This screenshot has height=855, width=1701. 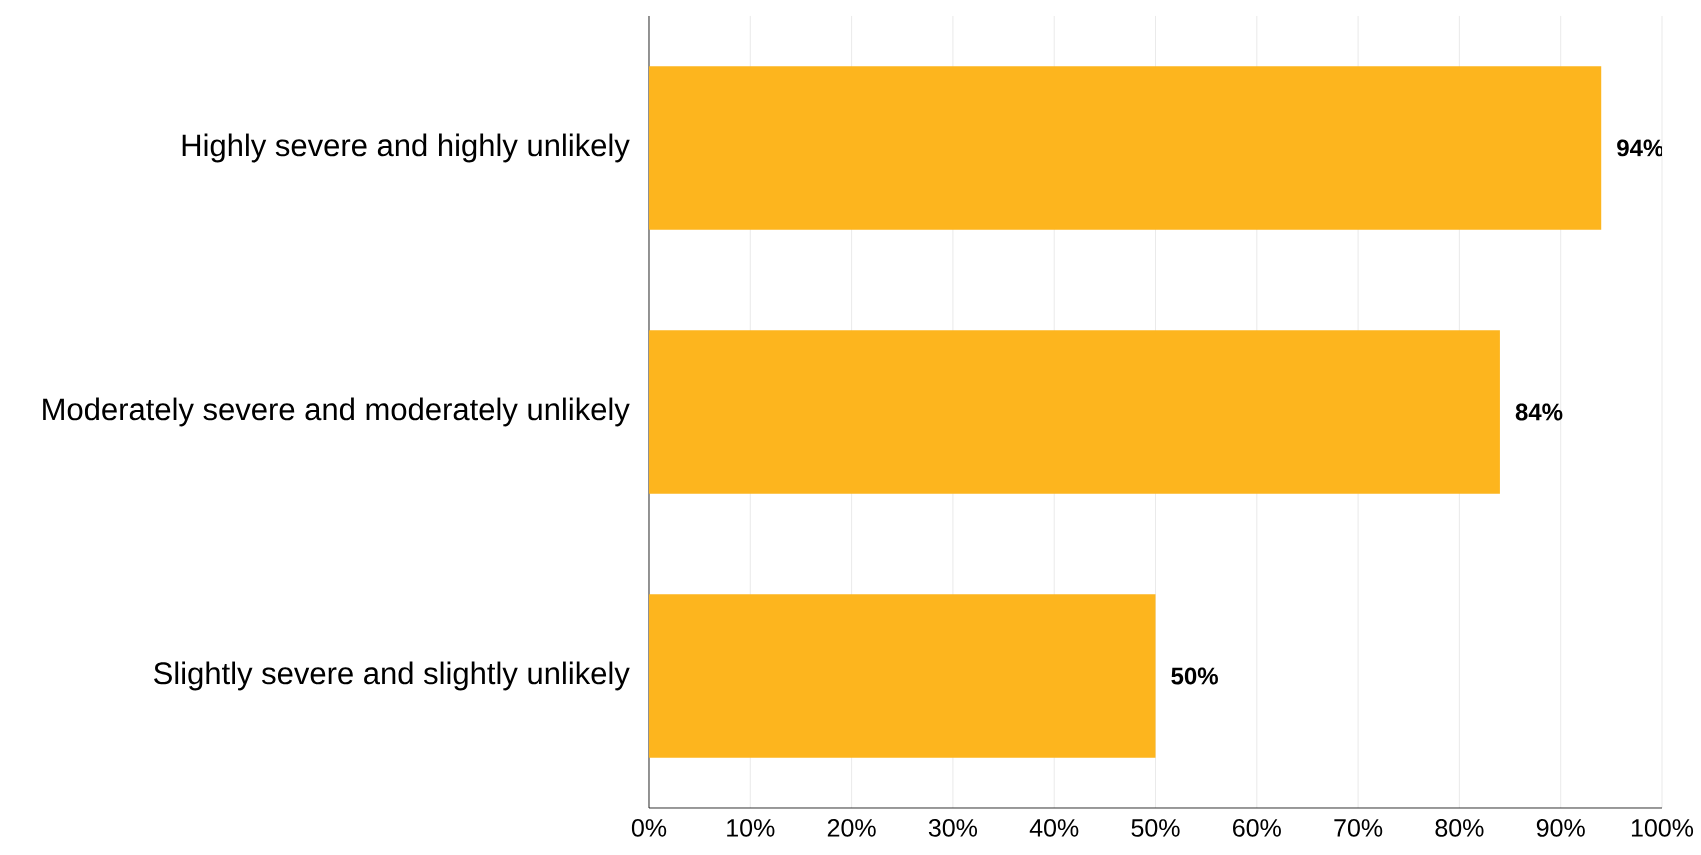 What do you see at coordinates (392, 676) in the screenshot?
I see `y-tick-label: Slightly severe and slightly unlikely` at bounding box center [392, 676].